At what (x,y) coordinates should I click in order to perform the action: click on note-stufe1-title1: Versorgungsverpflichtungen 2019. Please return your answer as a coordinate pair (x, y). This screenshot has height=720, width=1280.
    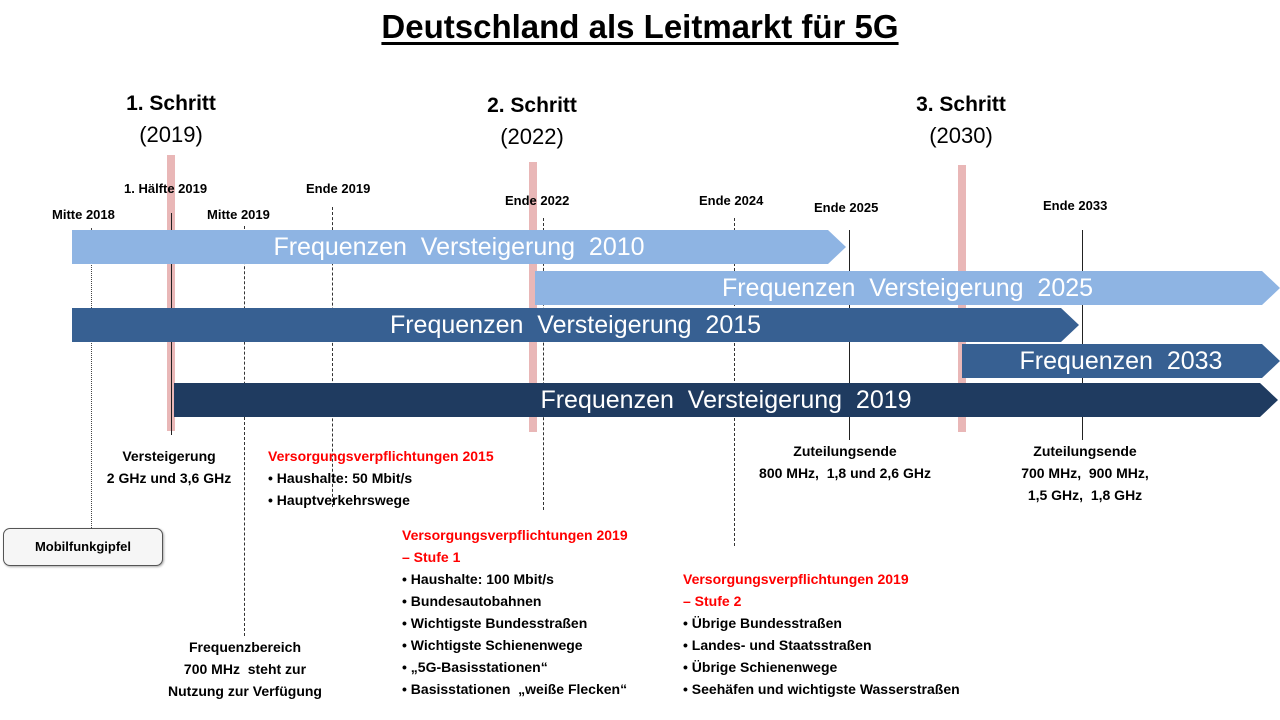
    Looking at the image, I should click on (515, 535).